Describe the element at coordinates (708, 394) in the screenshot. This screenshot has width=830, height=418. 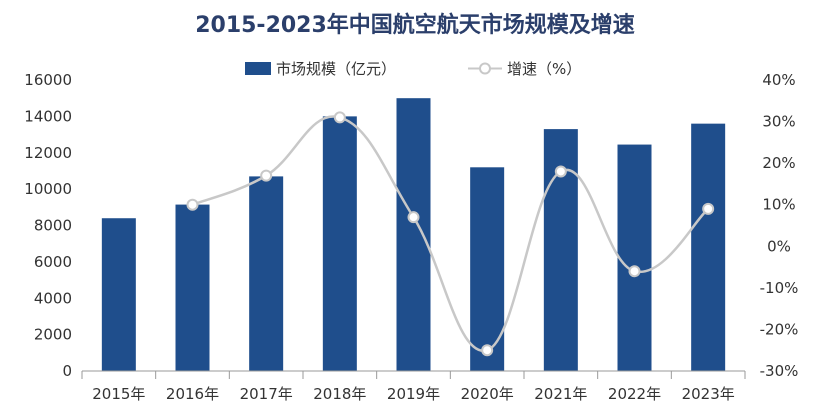
I see `x-tick-label: 2023年` at that location.